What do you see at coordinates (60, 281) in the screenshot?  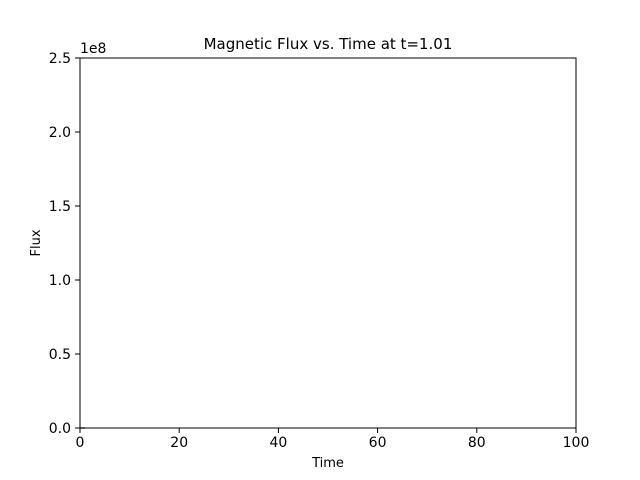 I see `y-tick-label: 1.0` at bounding box center [60, 281].